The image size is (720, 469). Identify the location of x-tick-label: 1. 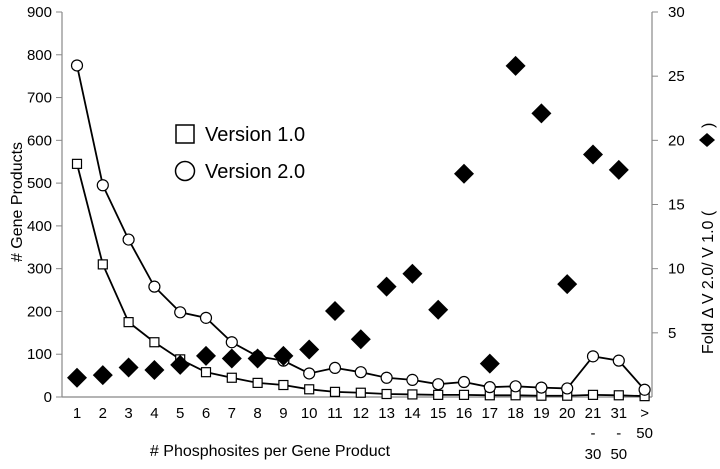
(77, 413).